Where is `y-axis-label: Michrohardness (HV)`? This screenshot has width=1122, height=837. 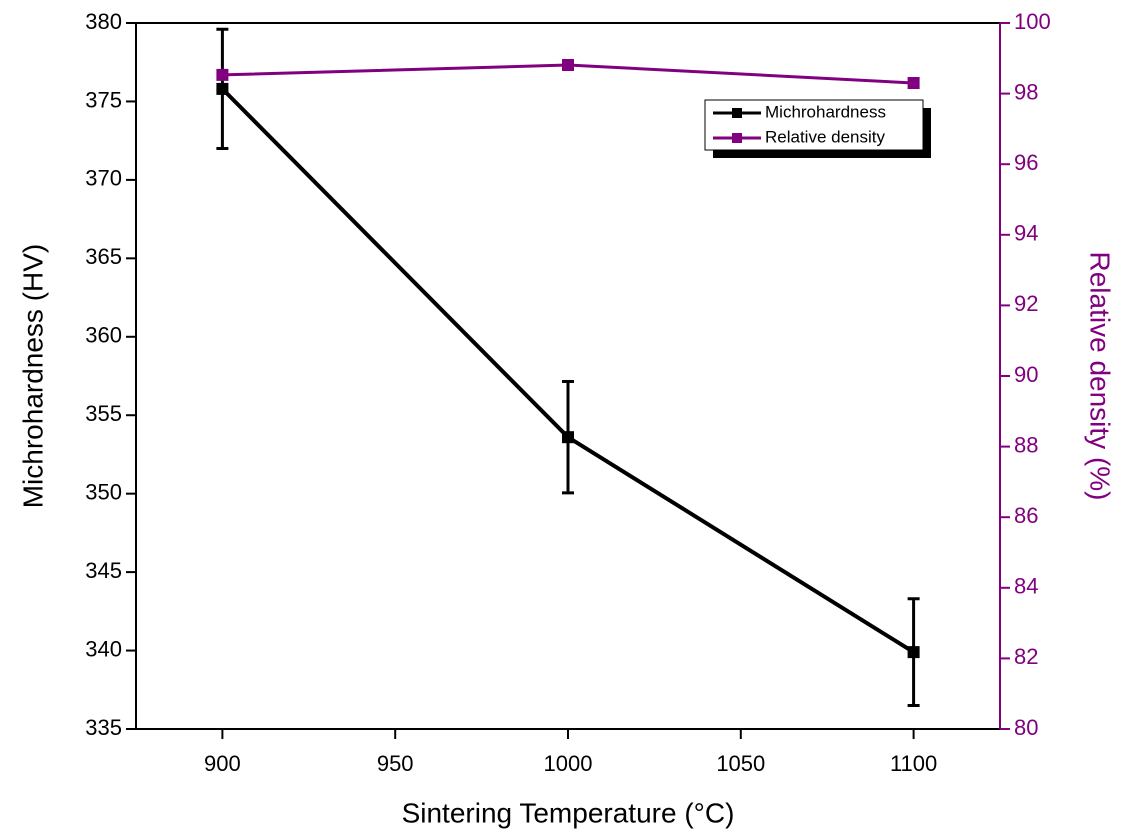 y-axis-label: Michrohardness (HV) is located at coordinates (32, 376).